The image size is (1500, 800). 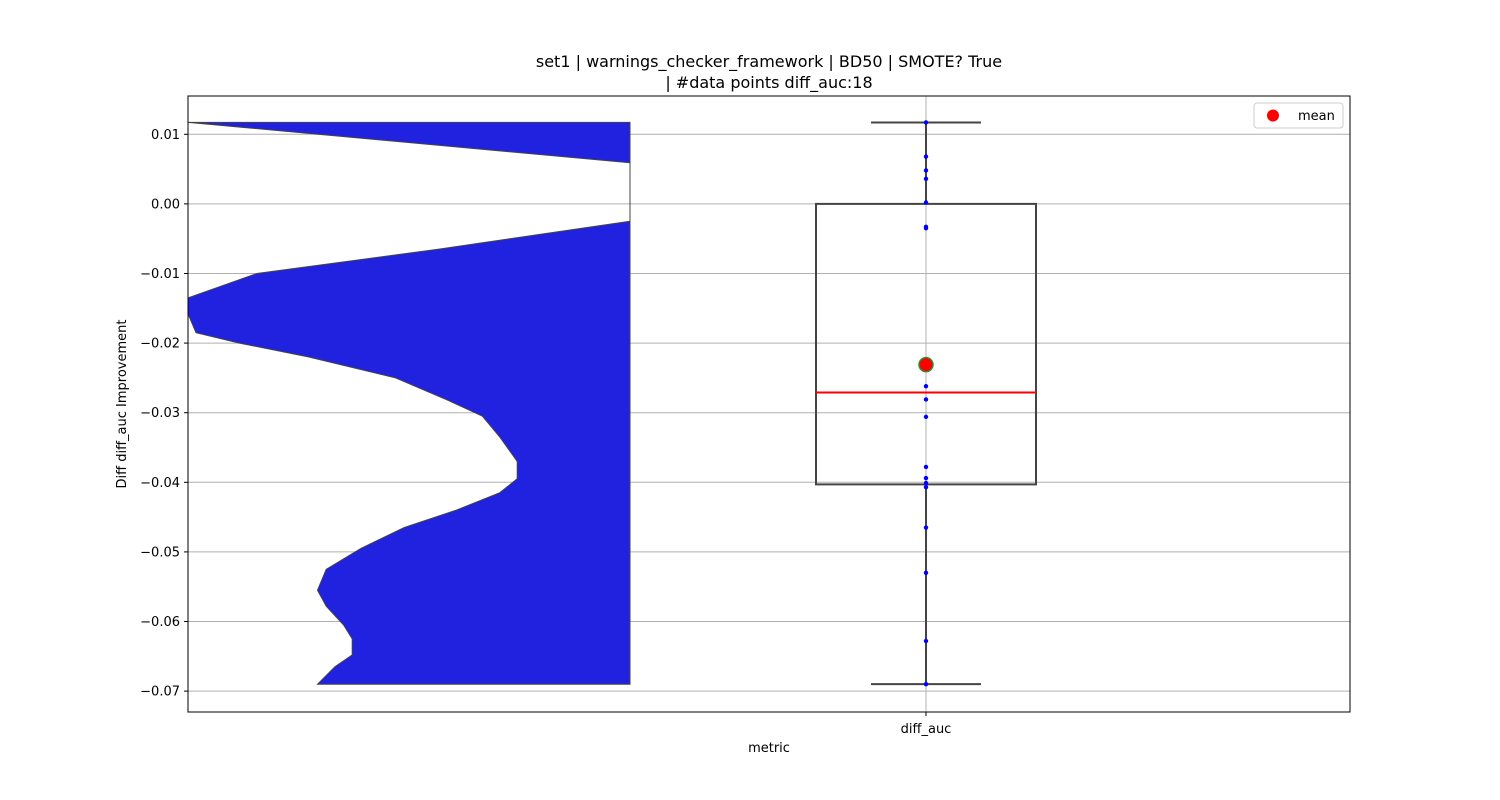 What do you see at coordinates (165, 204) in the screenshot?
I see `y-tick-label: 0.00` at bounding box center [165, 204].